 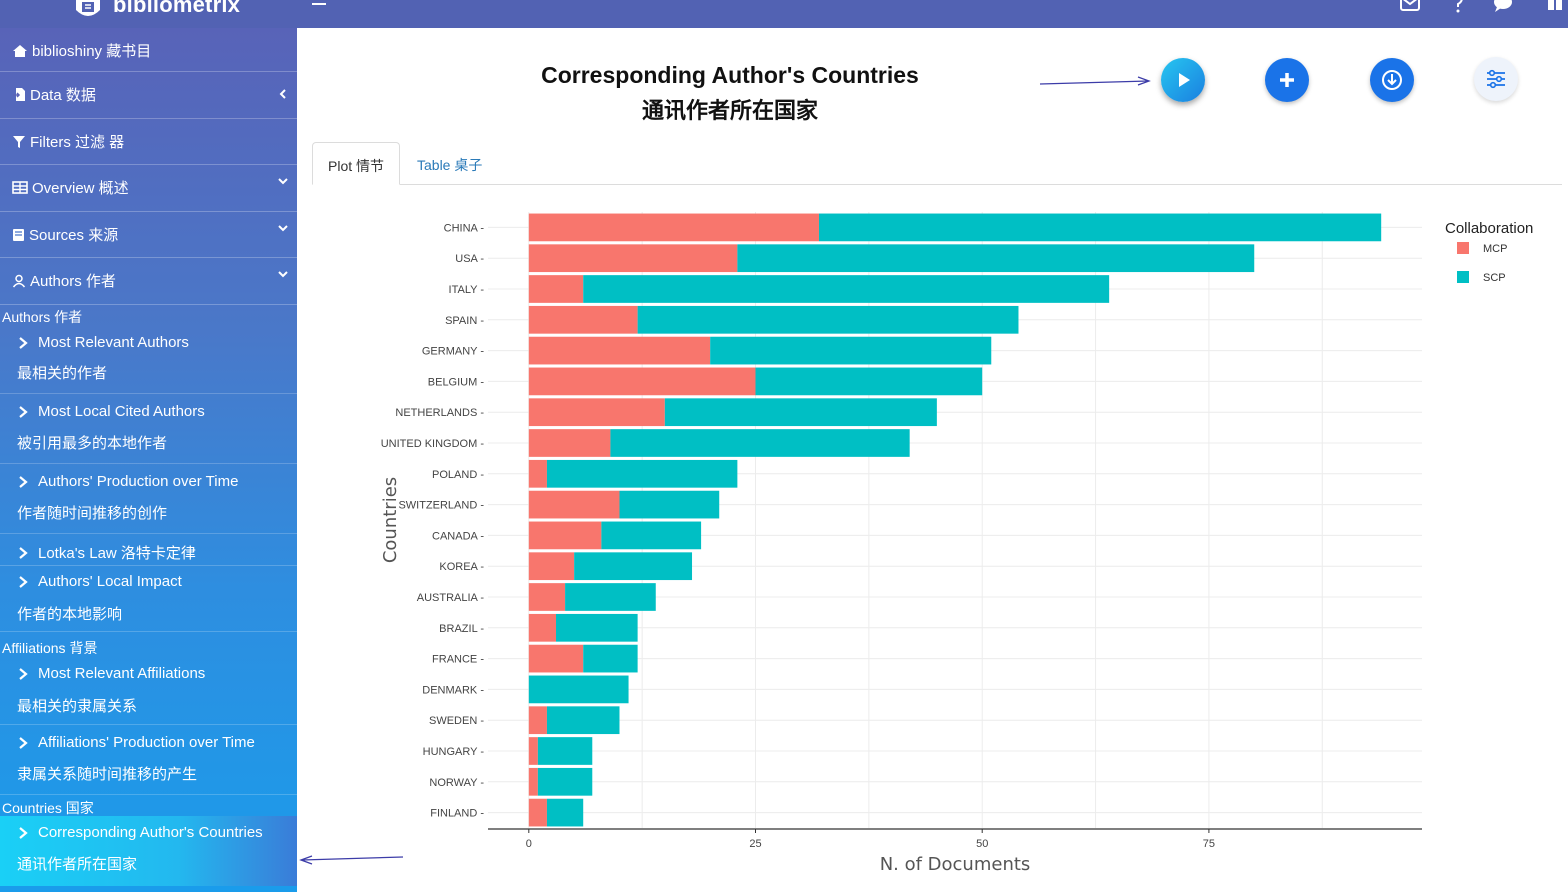 I want to click on y-tick-label: FINLAND -, so click(x=457, y=814).